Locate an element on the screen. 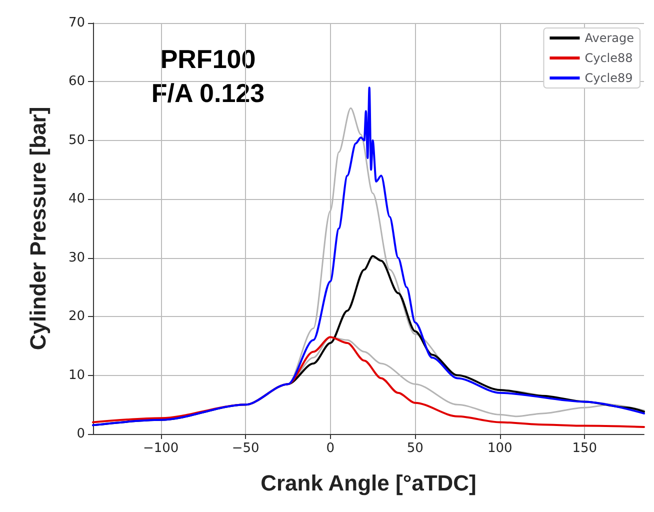 The width and height of the screenshot is (654, 512). legend-label: Cycle89 is located at coordinates (608, 78).